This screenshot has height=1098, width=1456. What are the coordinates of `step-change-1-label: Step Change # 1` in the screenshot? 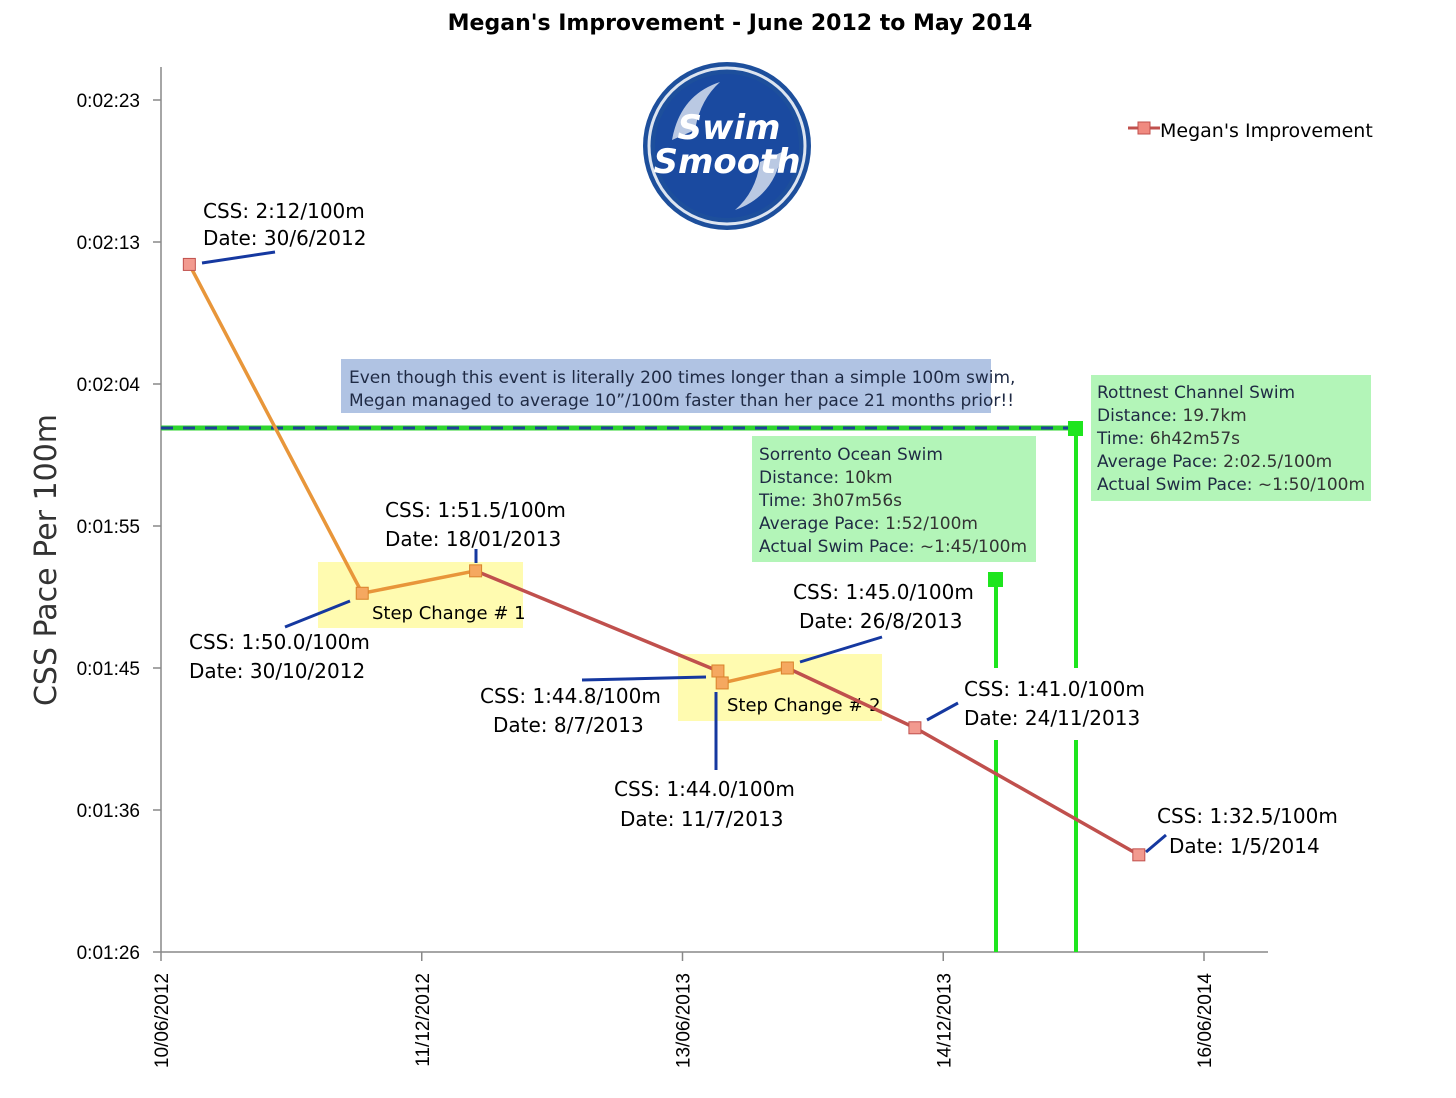 It's located at (449, 613).